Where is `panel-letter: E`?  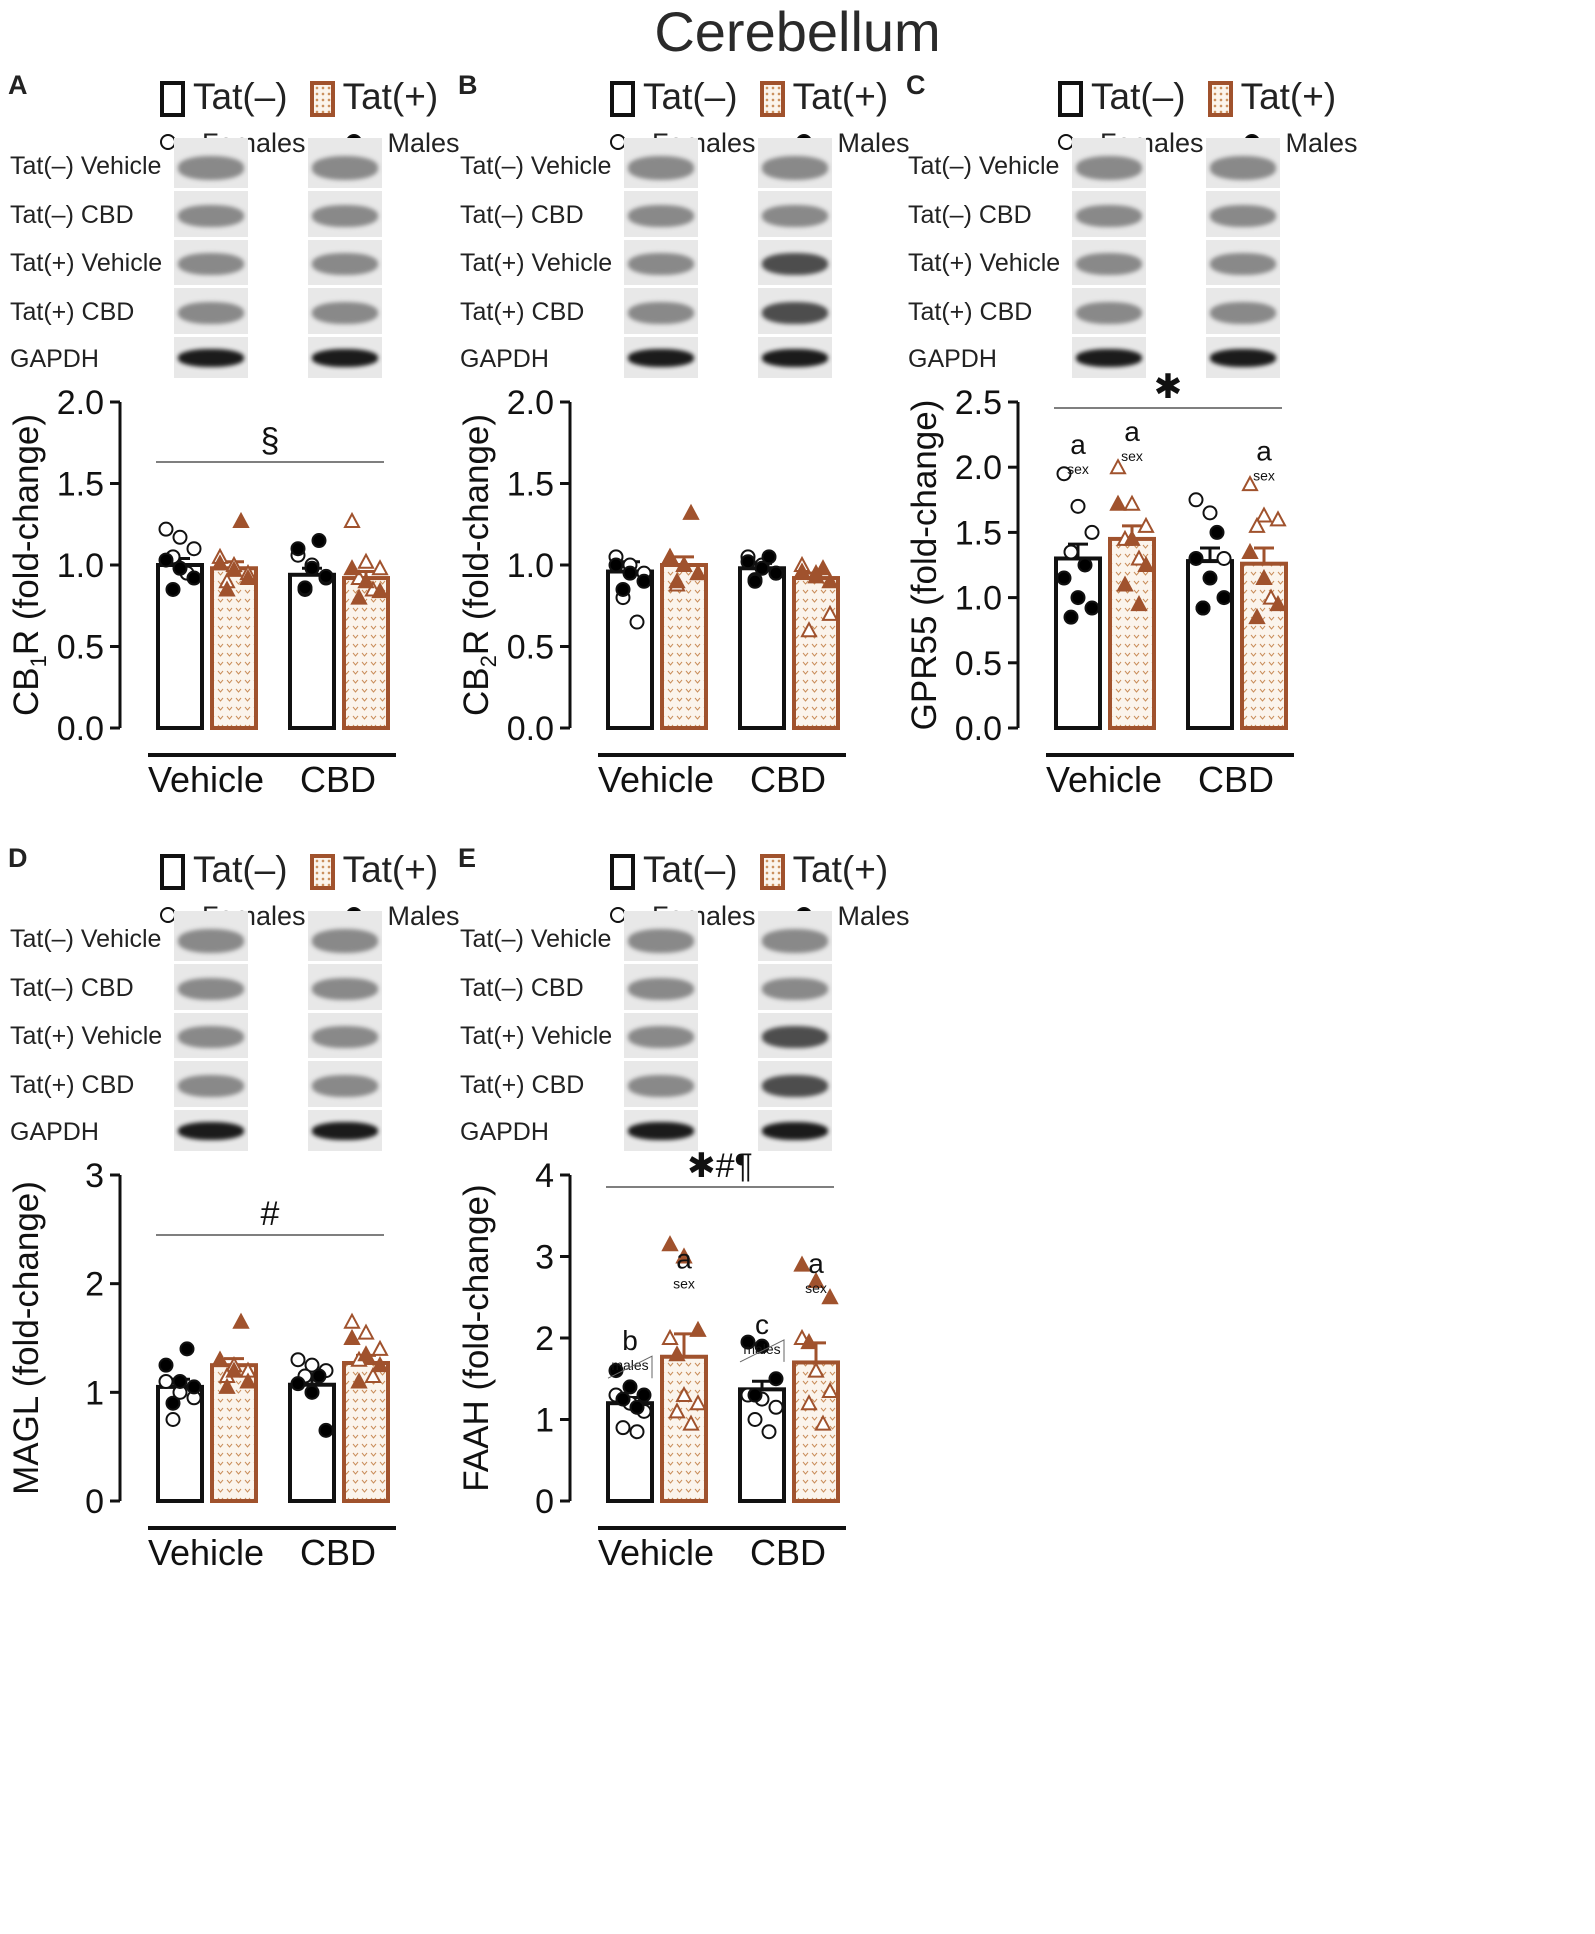
panel-letter: E is located at coordinates (467, 858).